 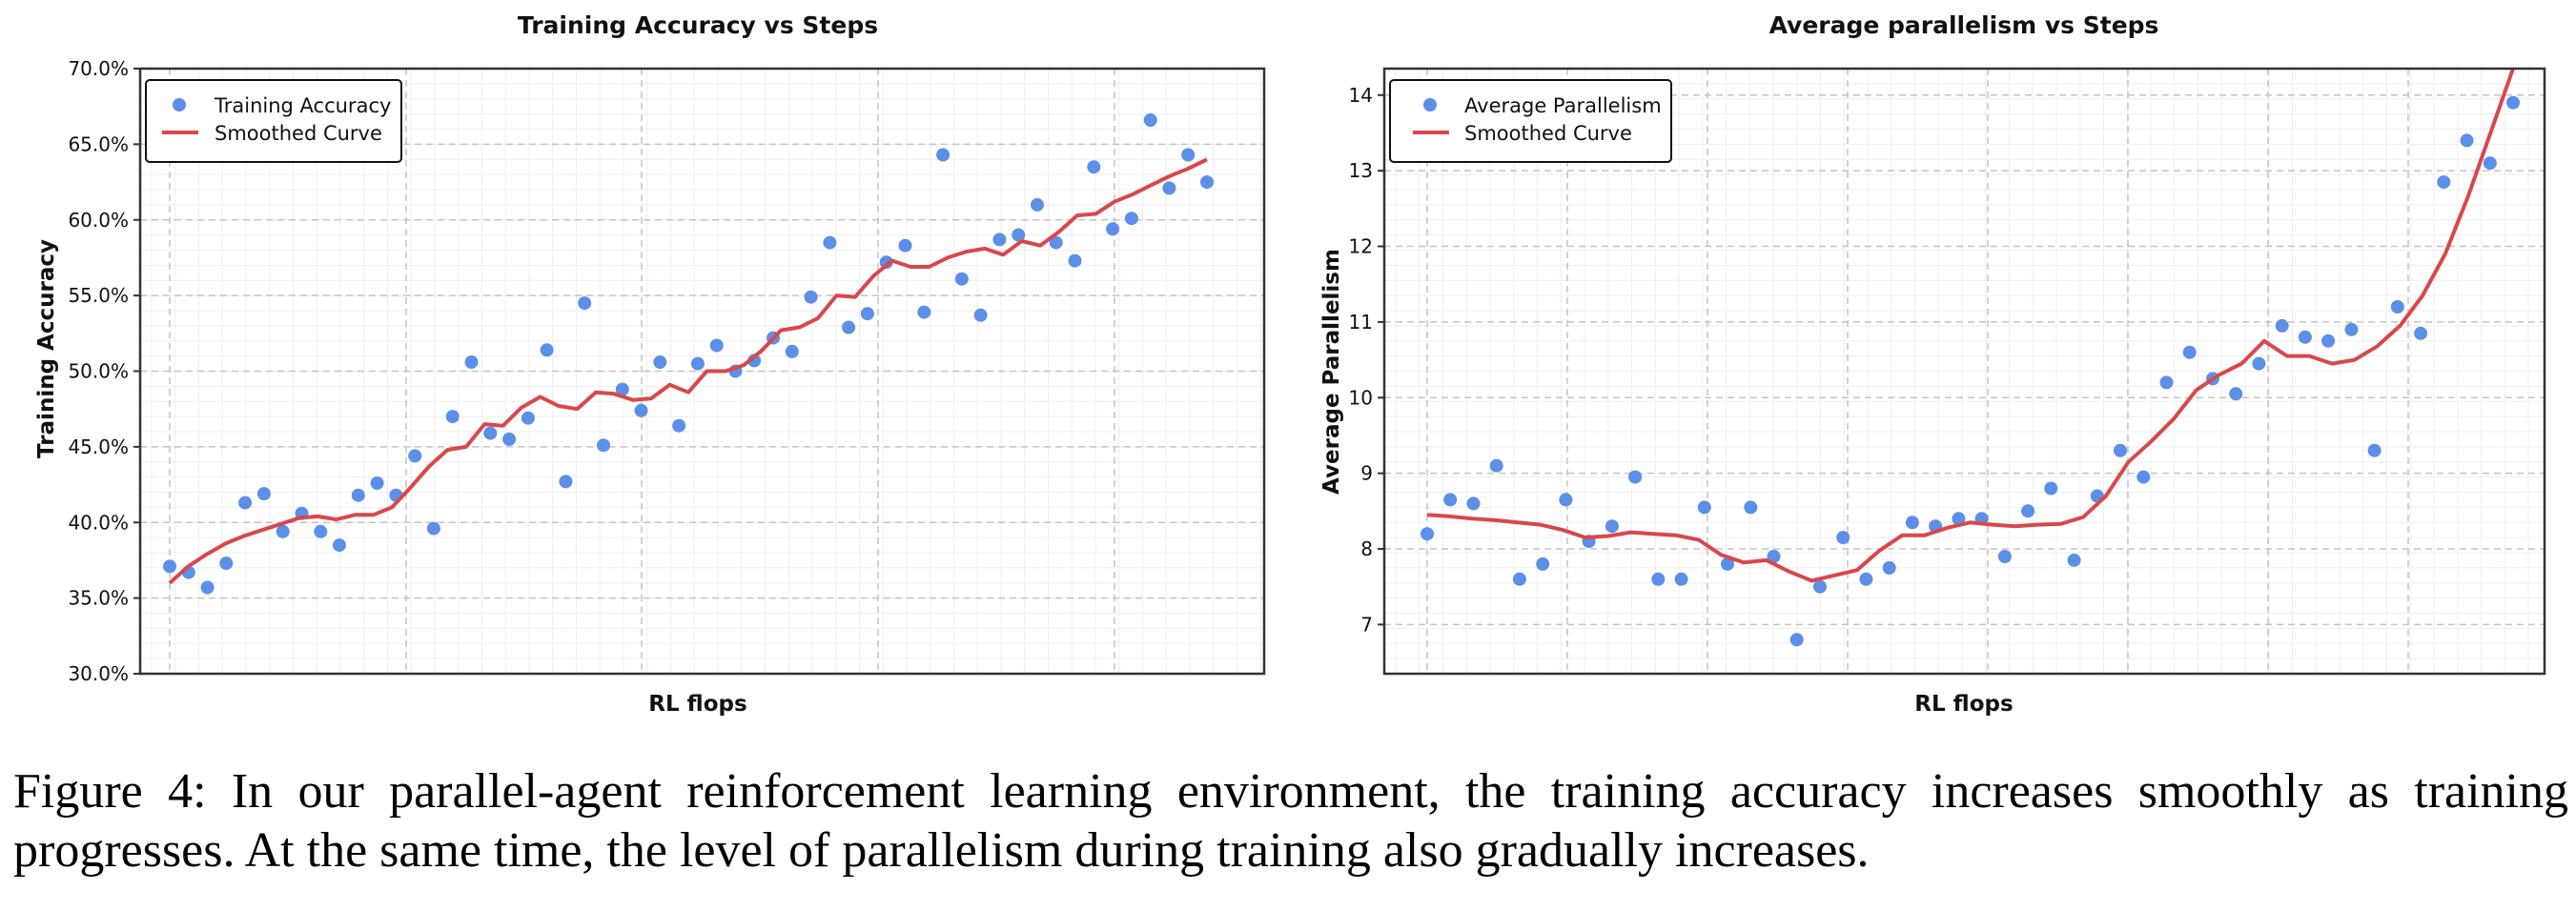 What do you see at coordinates (302, 105) in the screenshot?
I see `legend-entry-label: Training Accuracy` at bounding box center [302, 105].